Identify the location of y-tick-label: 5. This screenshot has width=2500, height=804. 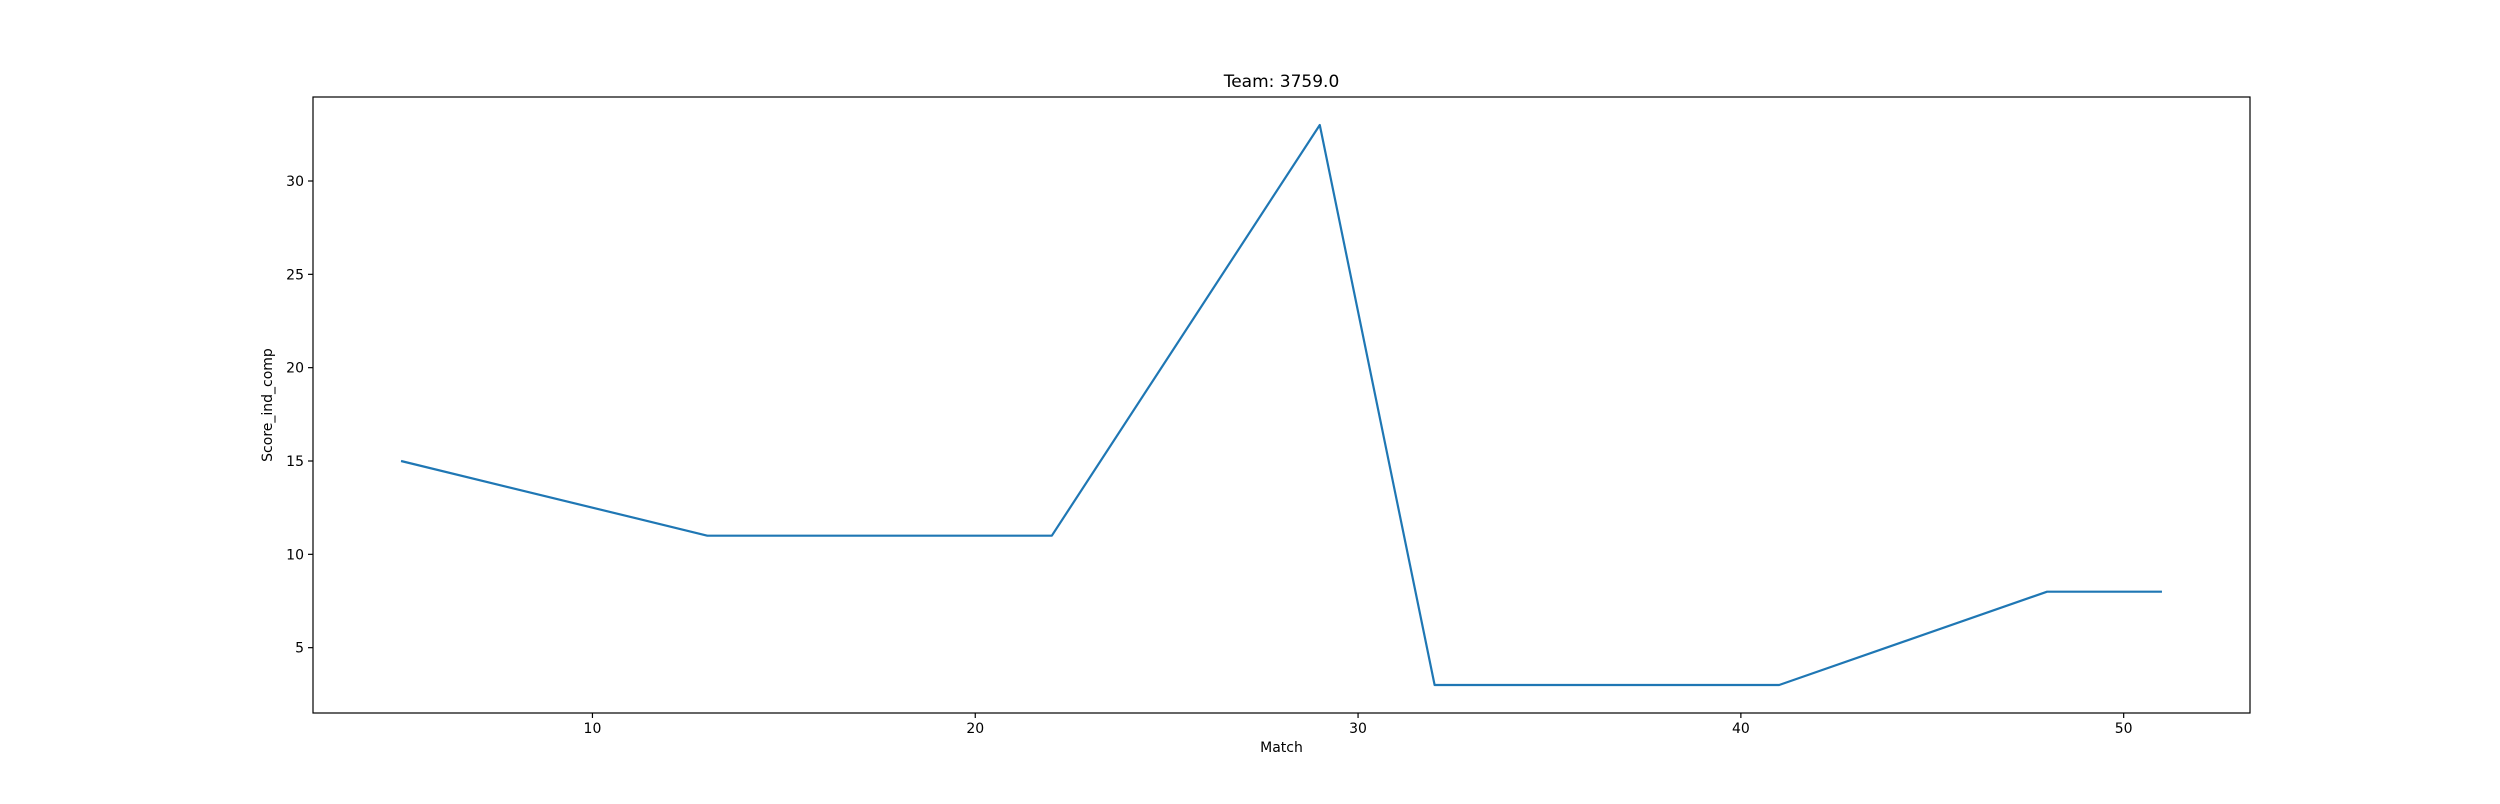
(299, 649).